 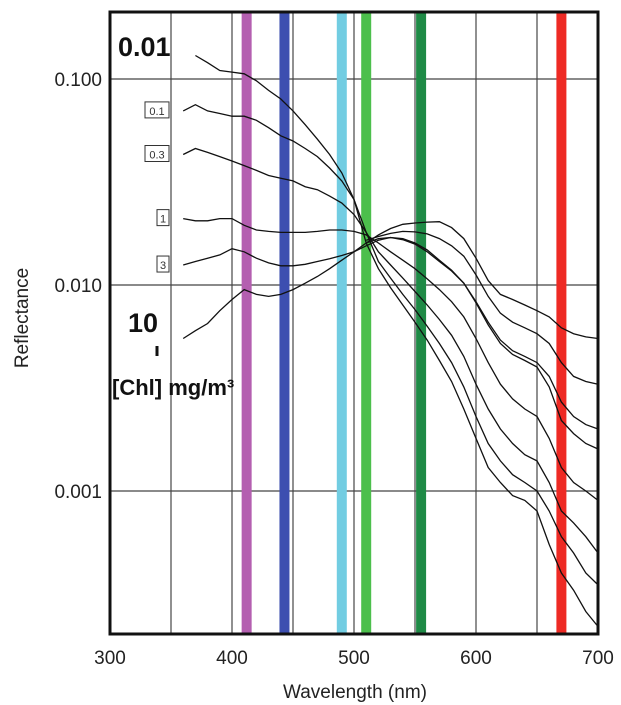 I want to click on y-tick-labels: 0.100 0.010 0.001, so click(x=78, y=286).